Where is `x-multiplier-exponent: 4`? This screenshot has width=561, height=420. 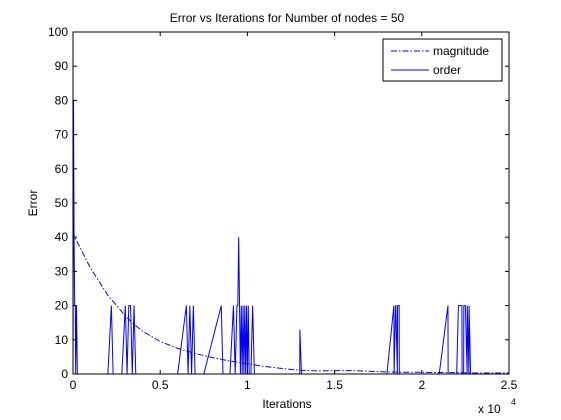
x-multiplier-exponent: 4 is located at coordinates (513, 402).